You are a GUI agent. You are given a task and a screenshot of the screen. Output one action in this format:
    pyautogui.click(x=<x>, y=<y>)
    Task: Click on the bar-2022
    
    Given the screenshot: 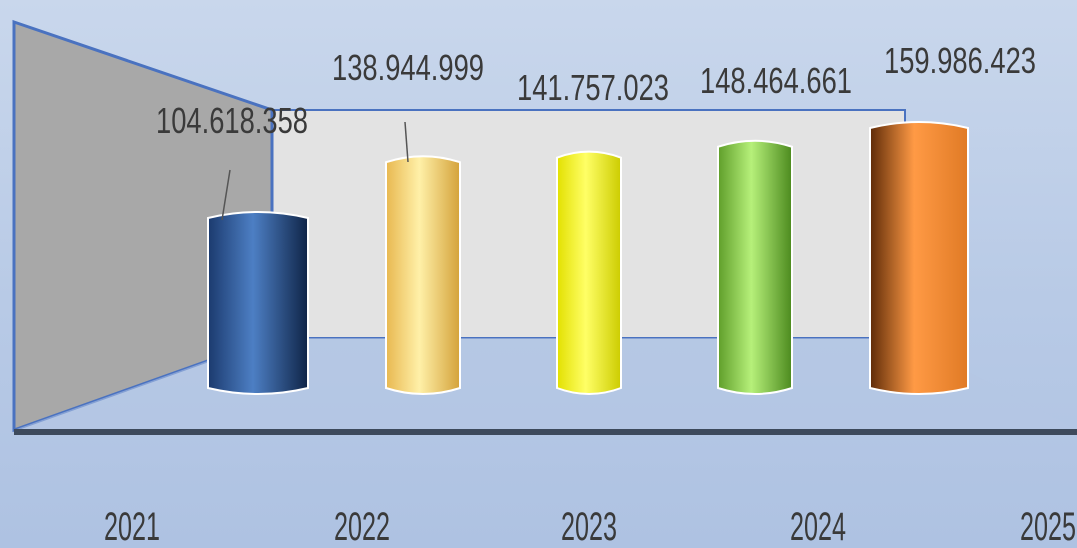 What is the action you would take?
    pyautogui.click(x=423, y=275)
    